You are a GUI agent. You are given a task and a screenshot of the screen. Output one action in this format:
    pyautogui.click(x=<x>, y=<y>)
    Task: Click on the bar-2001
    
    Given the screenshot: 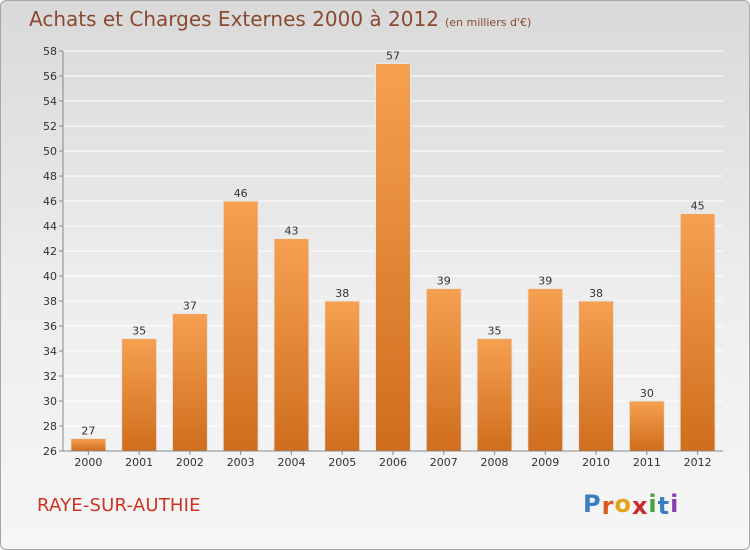 What is the action you would take?
    pyautogui.click(x=139, y=395)
    